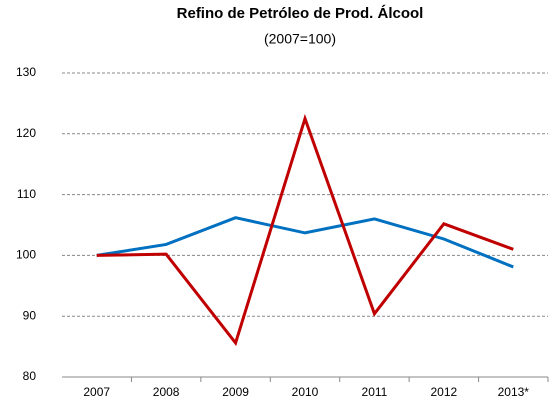 The image size is (558, 407). Describe the element at coordinates (444, 392) in the screenshot. I see `x-tick-label: 2012` at that location.